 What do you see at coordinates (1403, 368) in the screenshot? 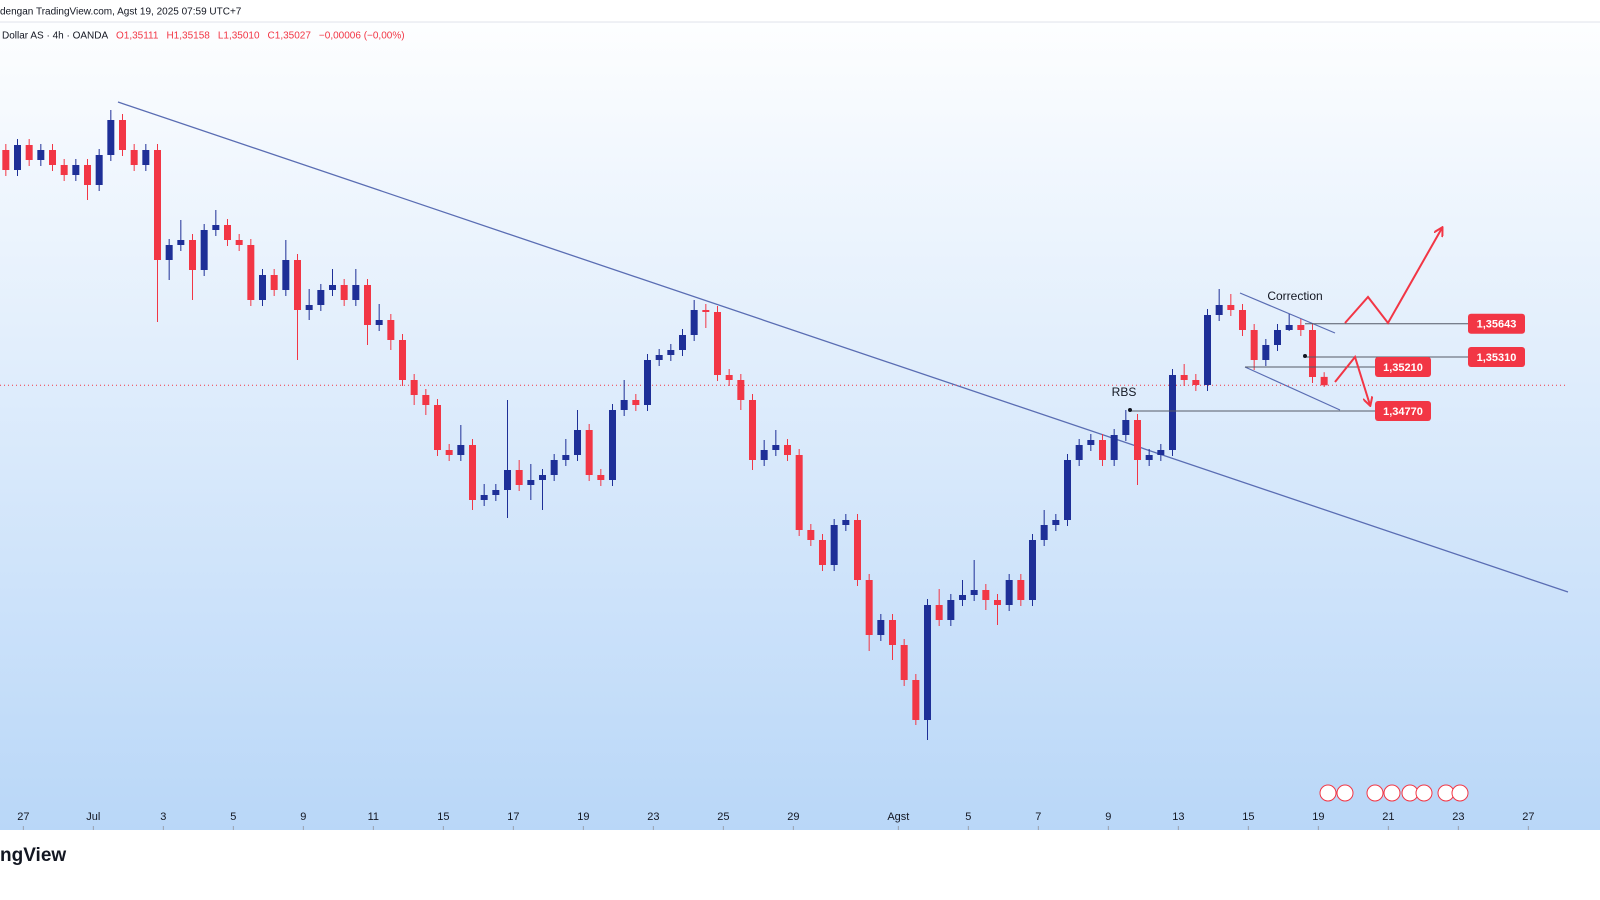
I see `level-label: 1,35210` at bounding box center [1403, 368].